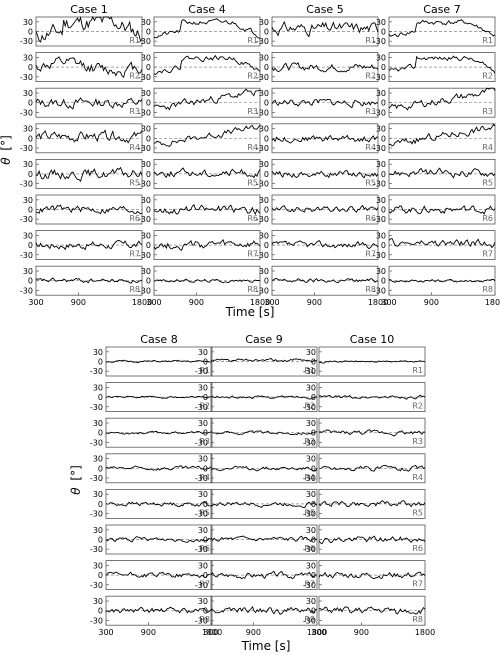  What do you see at coordinates (266, 646) in the screenshot?
I see `x-axis-label-bottom: Time [s]` at bounding box center [266, 646].